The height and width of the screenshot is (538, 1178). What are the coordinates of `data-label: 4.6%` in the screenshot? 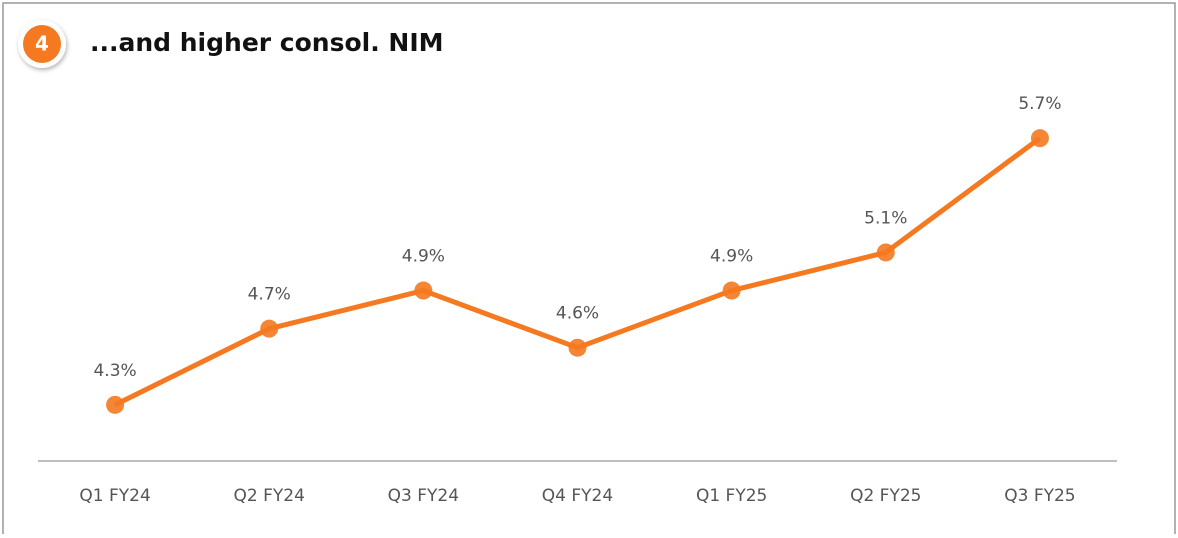 It's located at (577, 314).